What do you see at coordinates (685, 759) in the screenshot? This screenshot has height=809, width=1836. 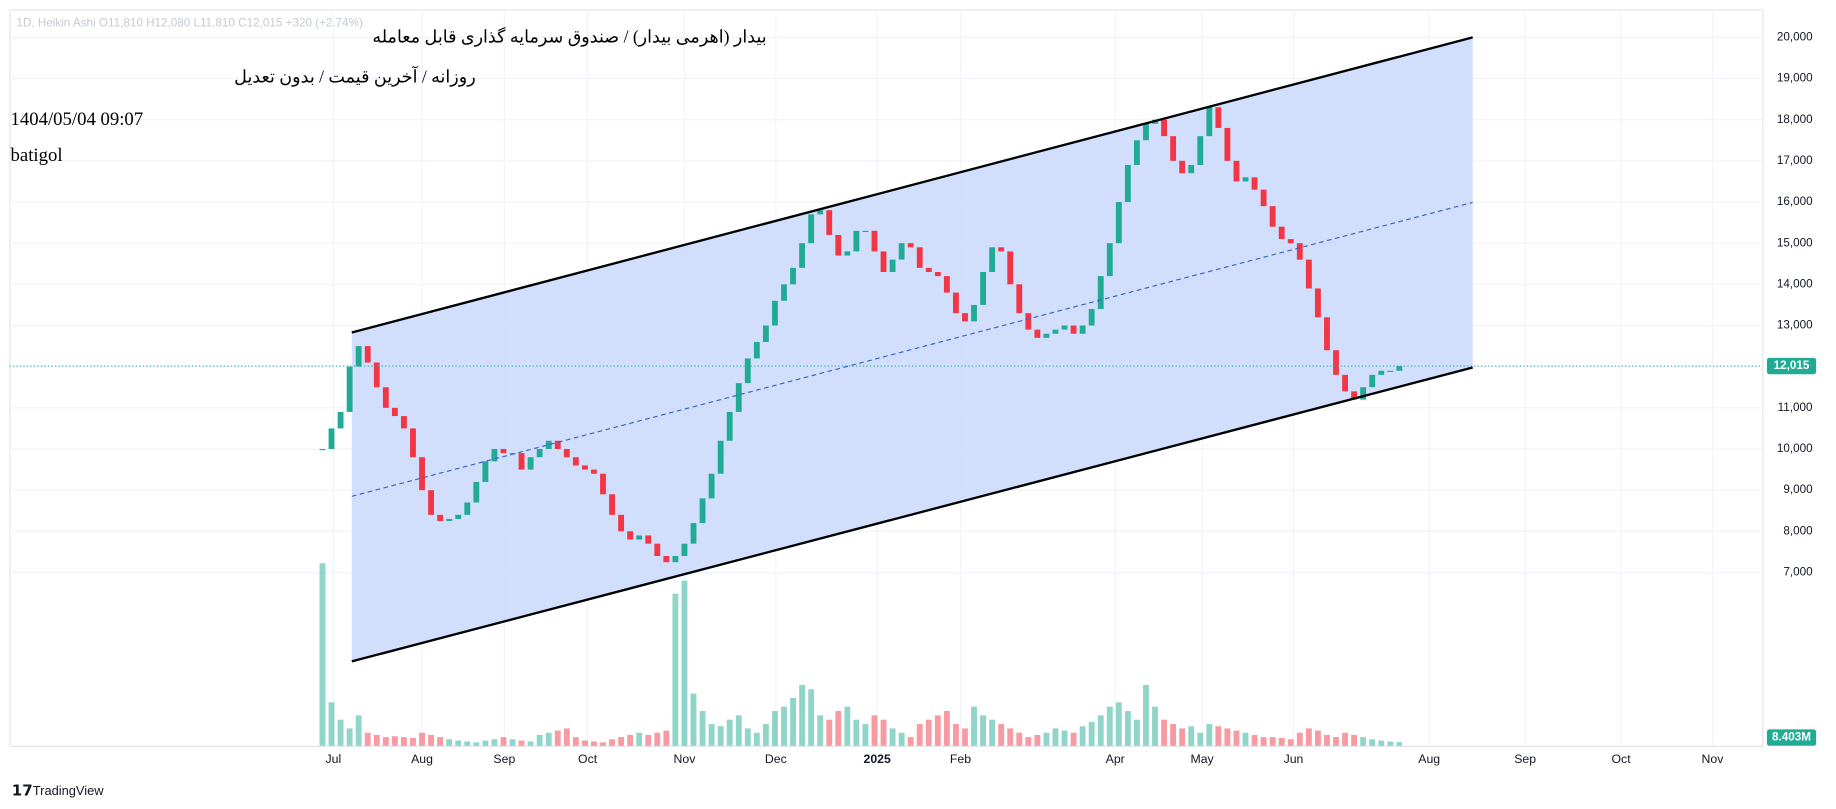 I see `x-tick-label: Nov` at bounding box center [685, 759].